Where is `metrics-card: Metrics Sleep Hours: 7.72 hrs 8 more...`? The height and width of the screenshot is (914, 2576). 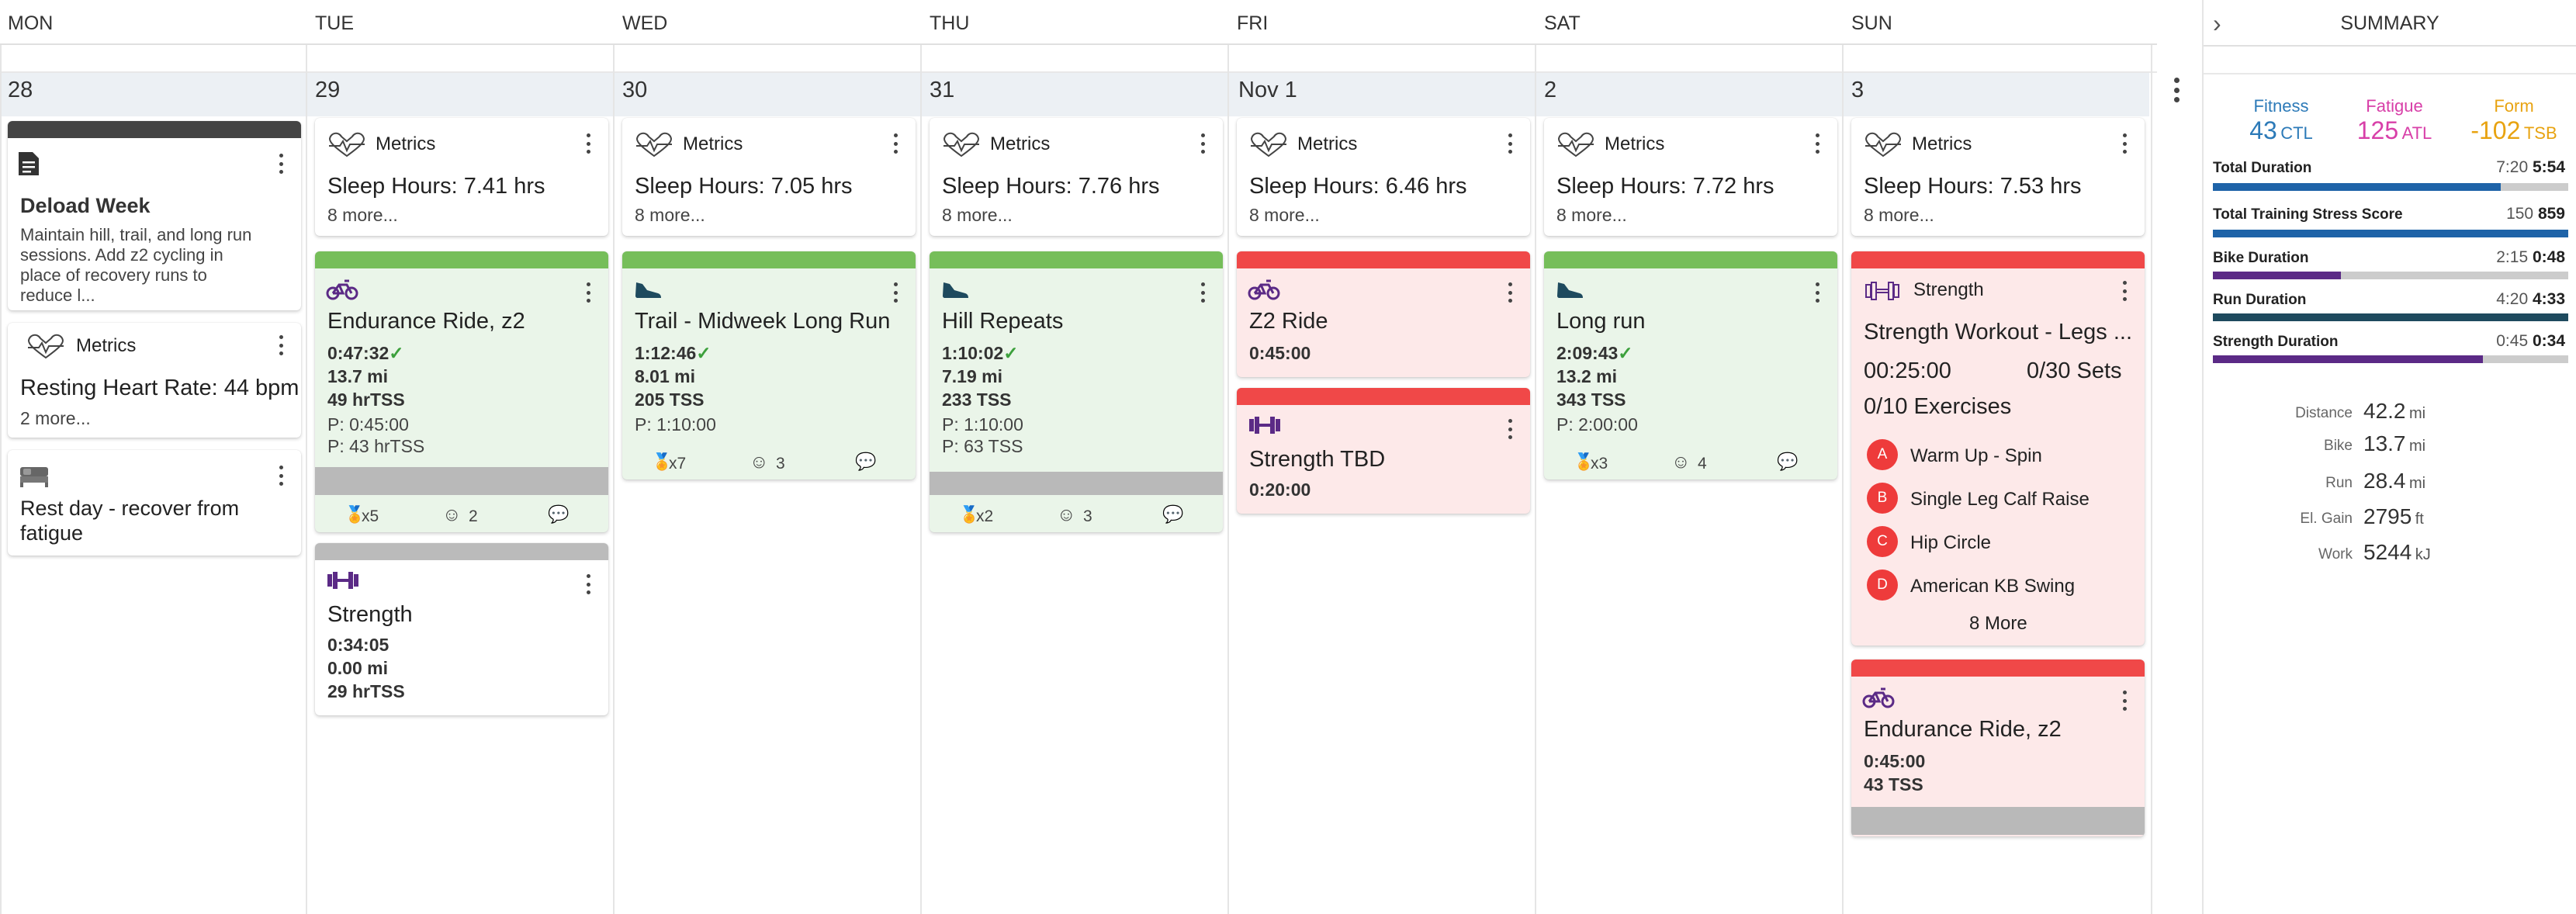 metrics-card: Metrics Sleep Hours: 7.72 hrs 8 more... is located at coordinates (1690, 177).